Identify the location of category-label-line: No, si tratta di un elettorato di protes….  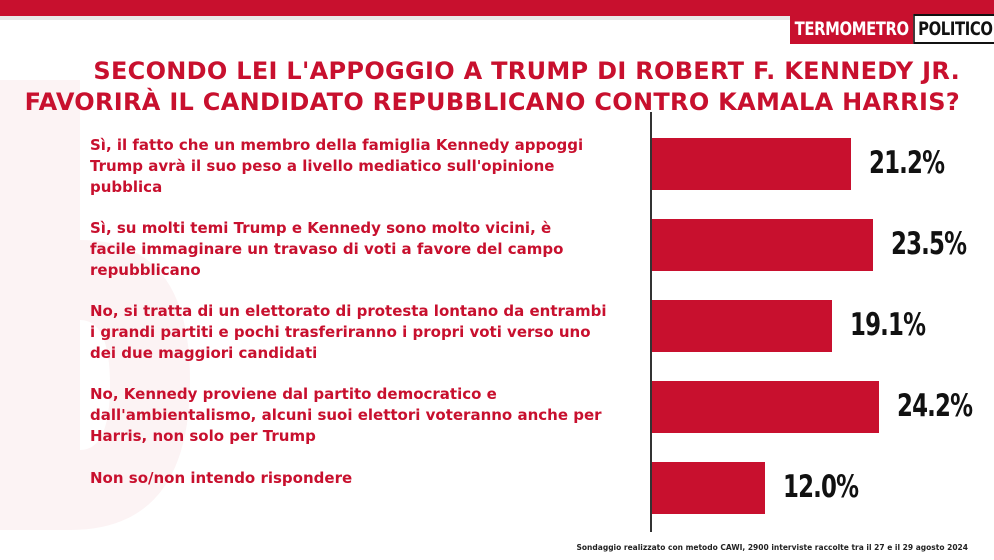
(348, 311).